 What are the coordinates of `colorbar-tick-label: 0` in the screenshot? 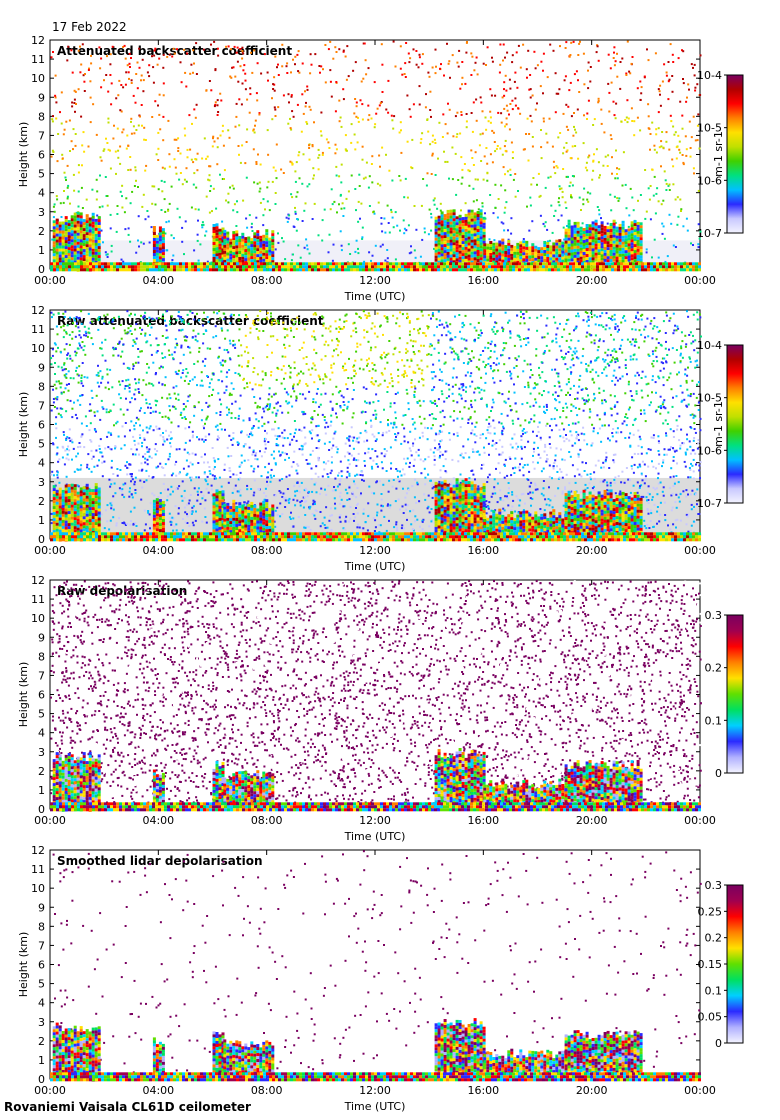 It's located at (718, 1043).